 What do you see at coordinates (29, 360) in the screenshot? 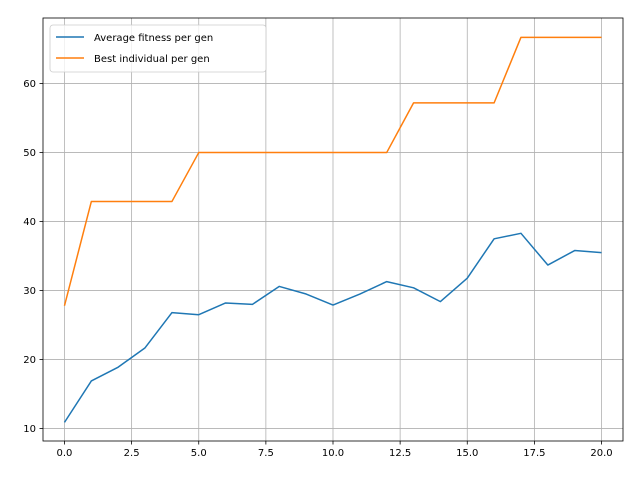
I see `y-tick-label: 20` at bounding box center [29, 360].